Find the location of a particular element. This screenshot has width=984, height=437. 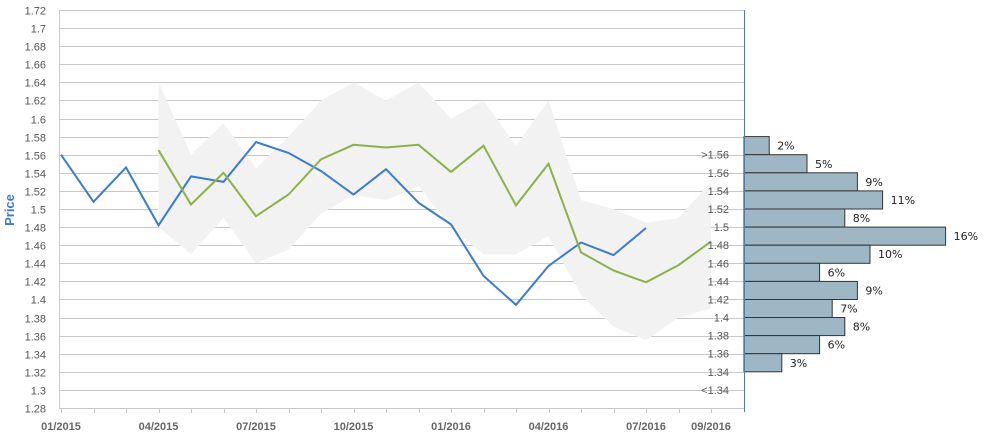

histogram-percent-label: 11% is located at coordinates (903, 200).